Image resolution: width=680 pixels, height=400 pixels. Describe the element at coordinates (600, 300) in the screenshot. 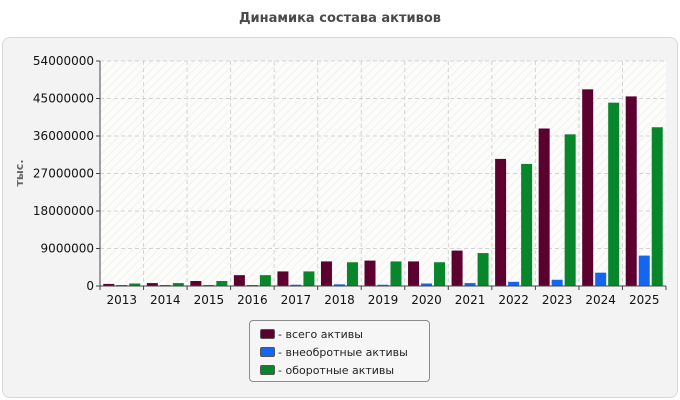

I see `x-tick-label: 2024` at that location.